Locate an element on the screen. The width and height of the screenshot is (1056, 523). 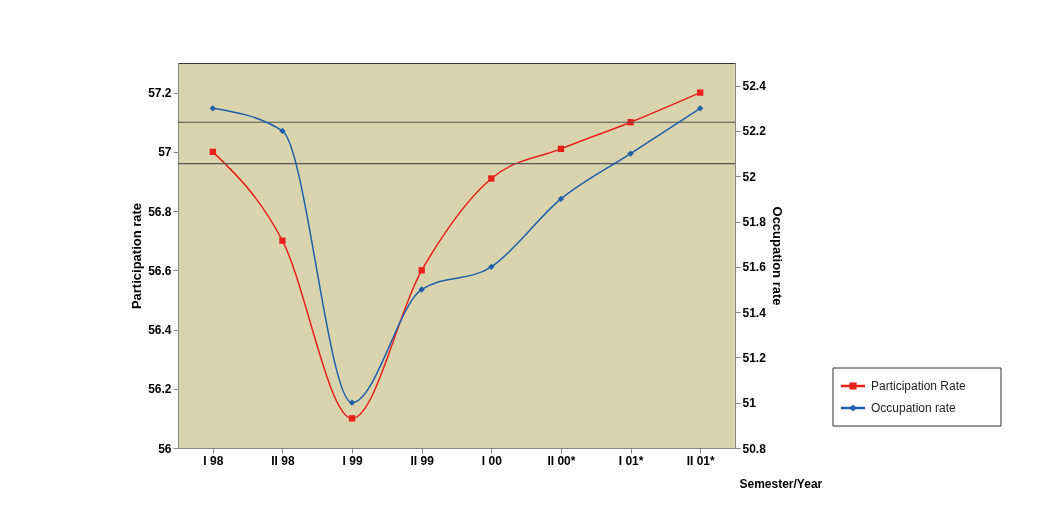
x-tick-label: I 00 is located at coordinates (492, 460).